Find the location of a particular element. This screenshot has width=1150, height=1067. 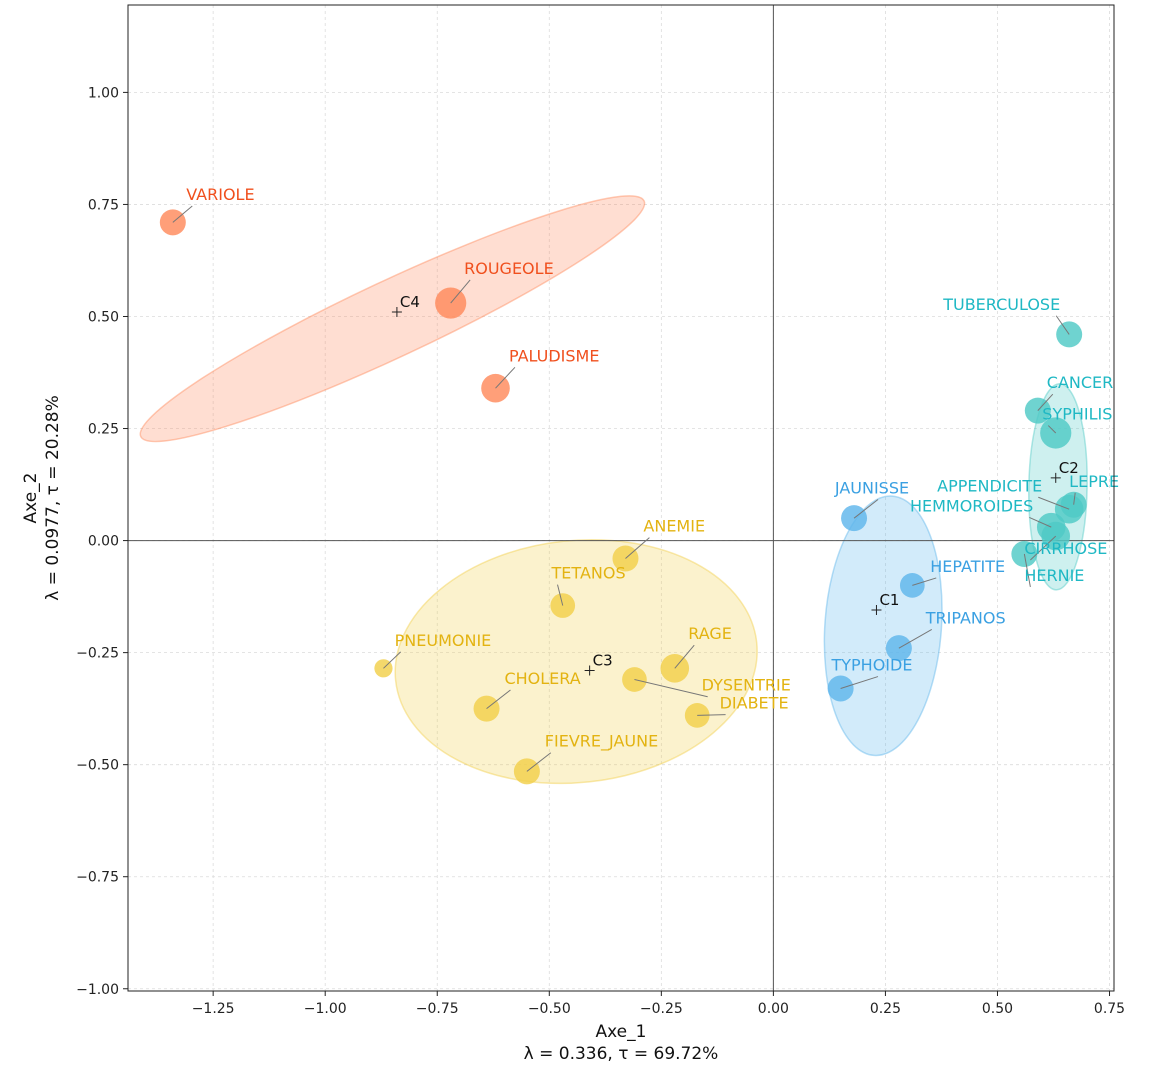

x-tick-label: 0.25 is located at coordinates (885, 1009).